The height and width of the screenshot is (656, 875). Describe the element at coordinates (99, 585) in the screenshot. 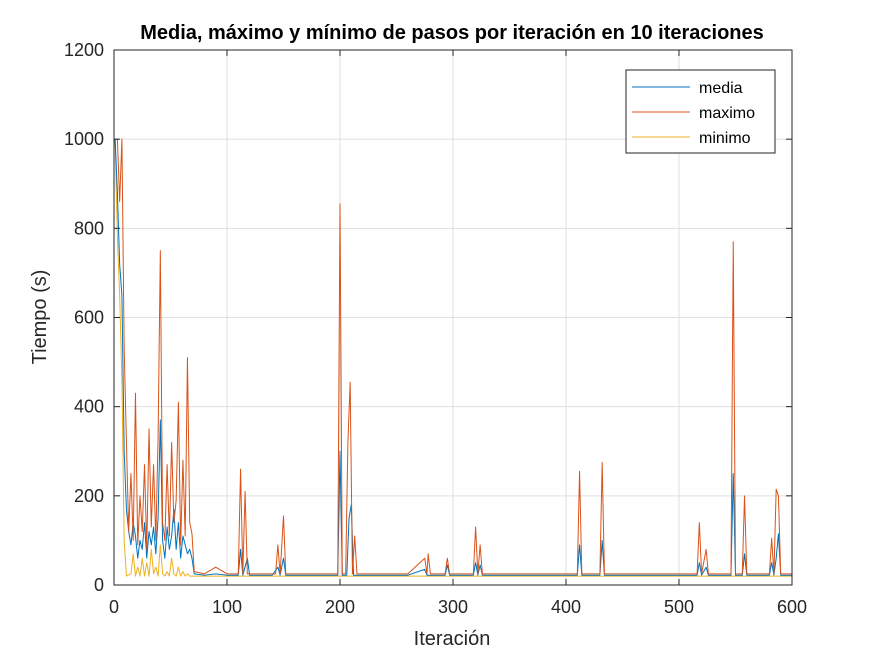

I see `y-tick-label: 0` at that location.